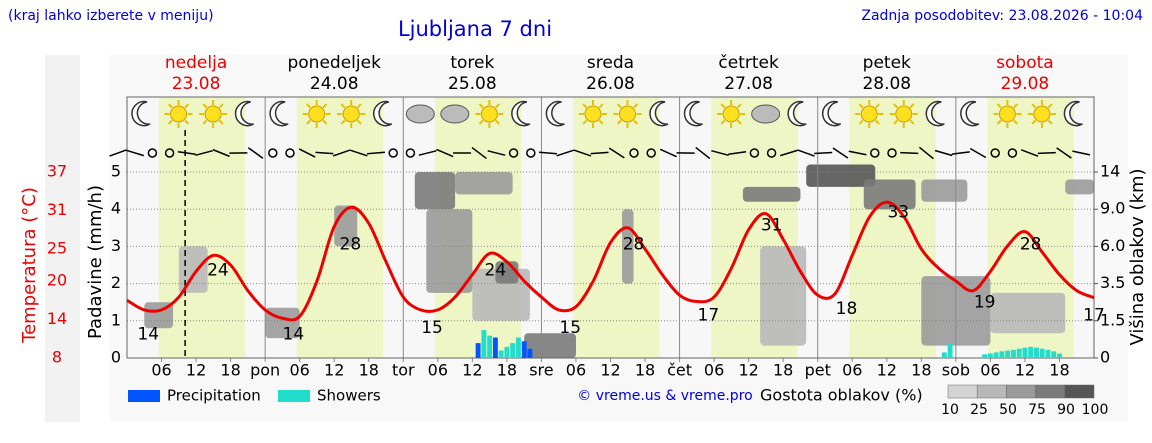 This screenshot has height=443, width=1152. What do you see at coordinates (116, 208) in the screenshot?
I see `y-tick-label: 4` at bounding box center [116, 208].